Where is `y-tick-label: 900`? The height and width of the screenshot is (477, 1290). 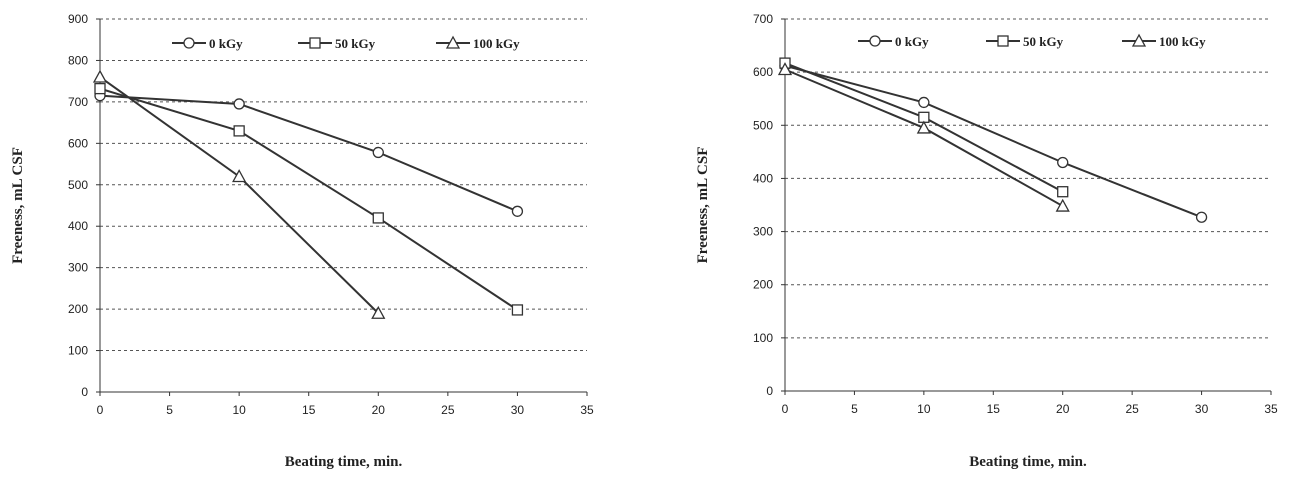
y-tick-label: 900 is located at coordinates (78, 19).